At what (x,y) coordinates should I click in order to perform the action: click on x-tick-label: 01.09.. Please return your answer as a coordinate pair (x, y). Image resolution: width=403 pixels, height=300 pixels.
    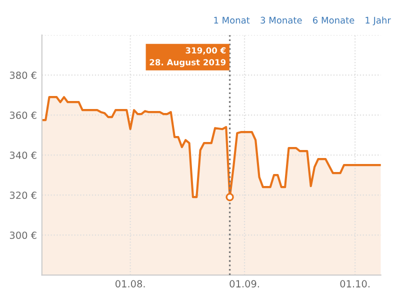
    Looking at the image, I should click on (244, 284).